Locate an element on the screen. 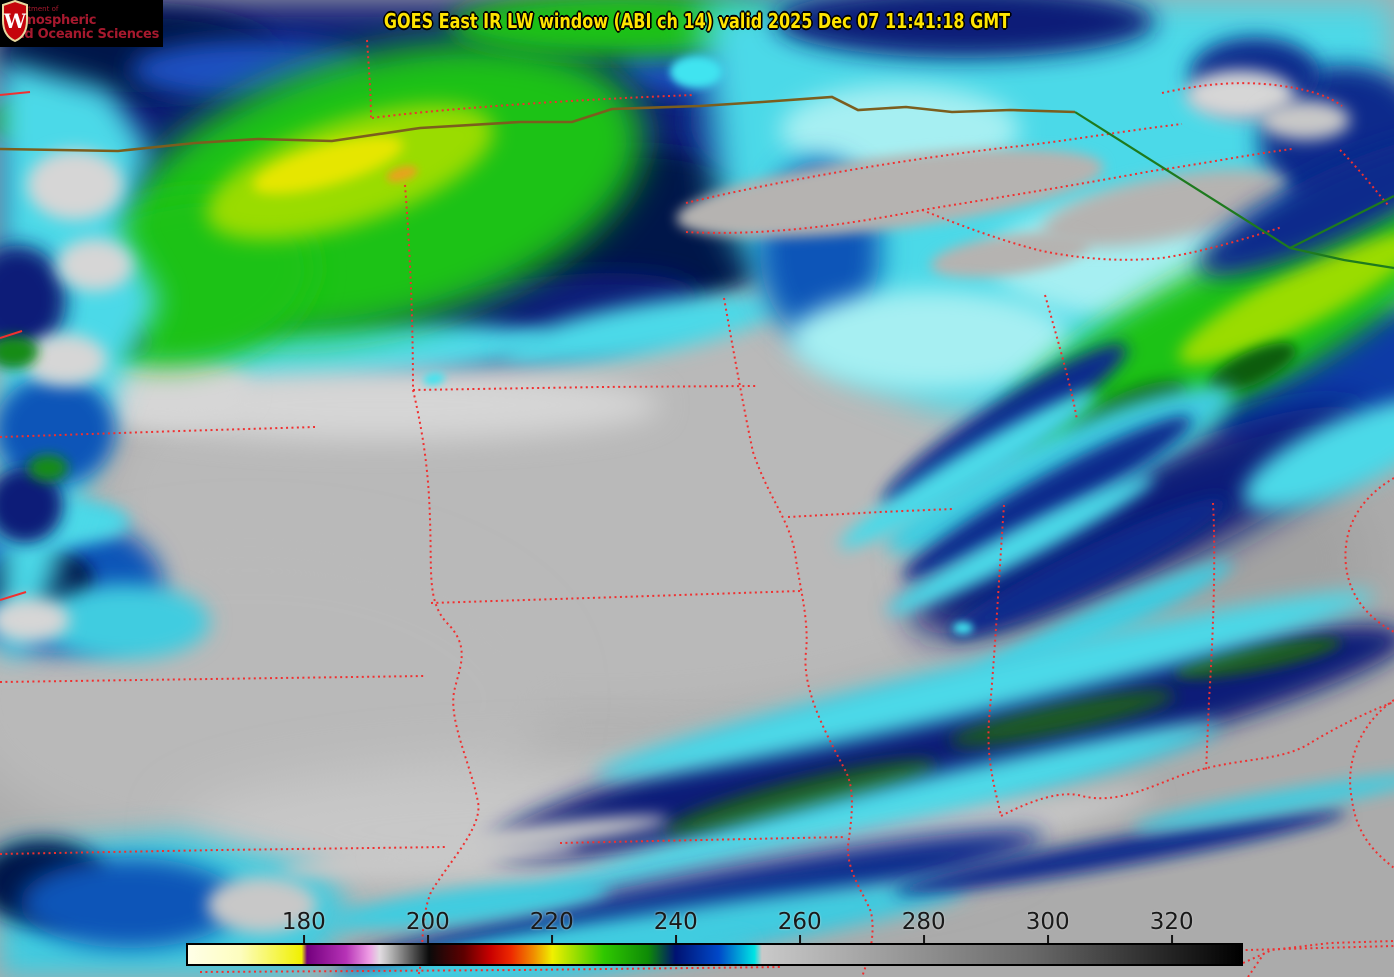  border-missouri-river is located at coordinates (446, 683).